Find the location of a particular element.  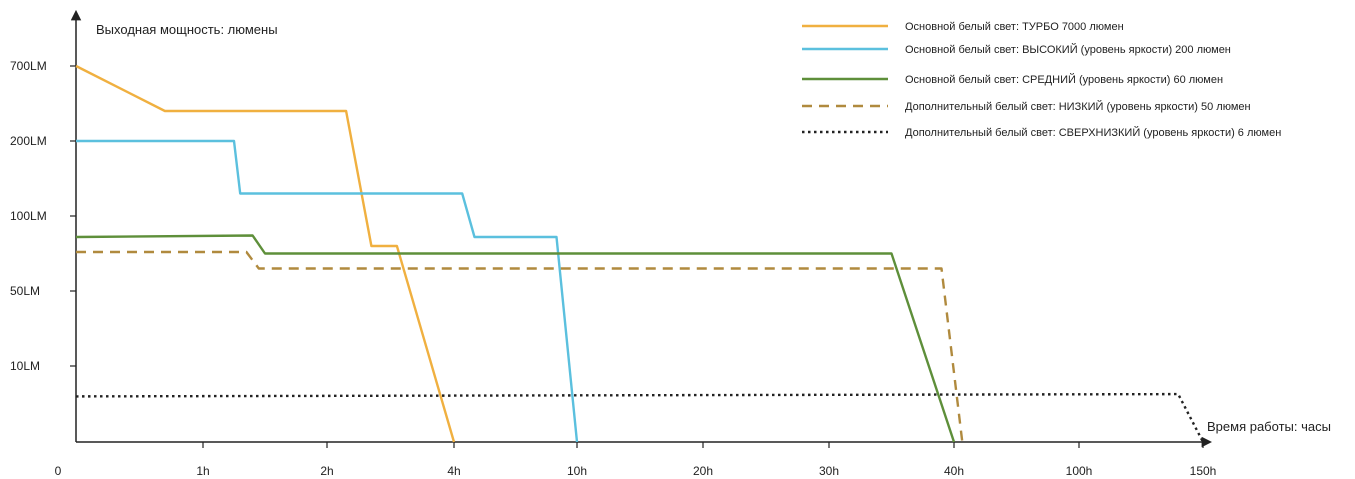

x-tick-label: 0 is located at coordinates (58, 471).